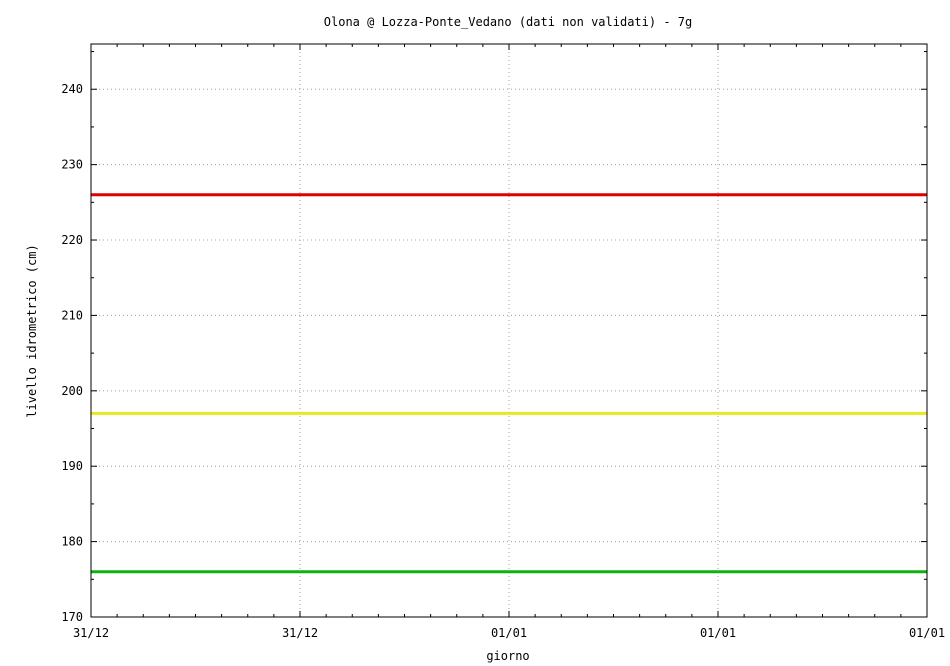 Image resolution: width=950 pixels, height=666 pixels. I want to click on y-tick-label: 200, so click(72, 391).